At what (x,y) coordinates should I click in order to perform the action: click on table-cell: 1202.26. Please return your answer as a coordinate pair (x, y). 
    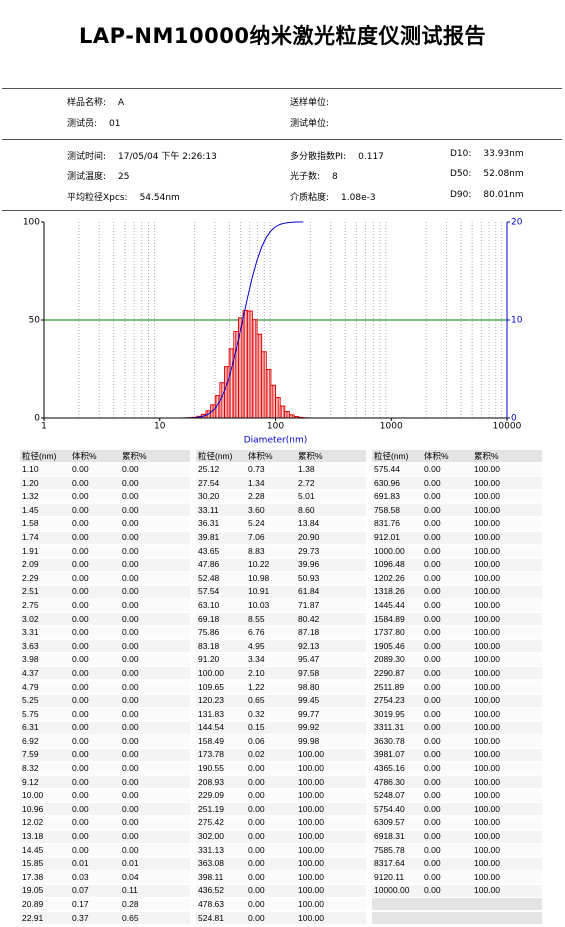
    Looking at the image, I should click on (389, 577).